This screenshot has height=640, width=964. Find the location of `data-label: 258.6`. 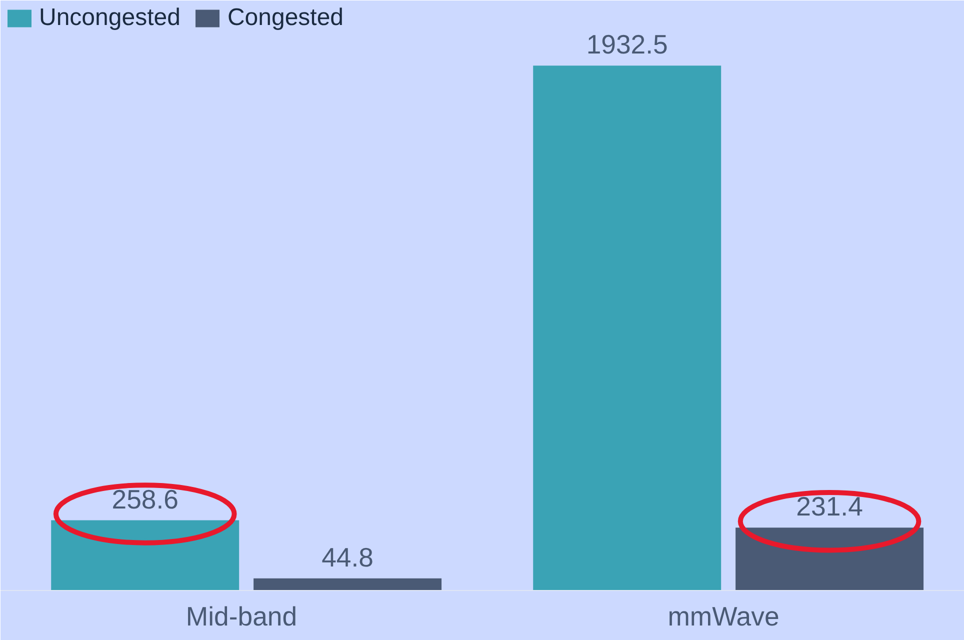

data-label: 258.6 is located at coordinates (145, 499).